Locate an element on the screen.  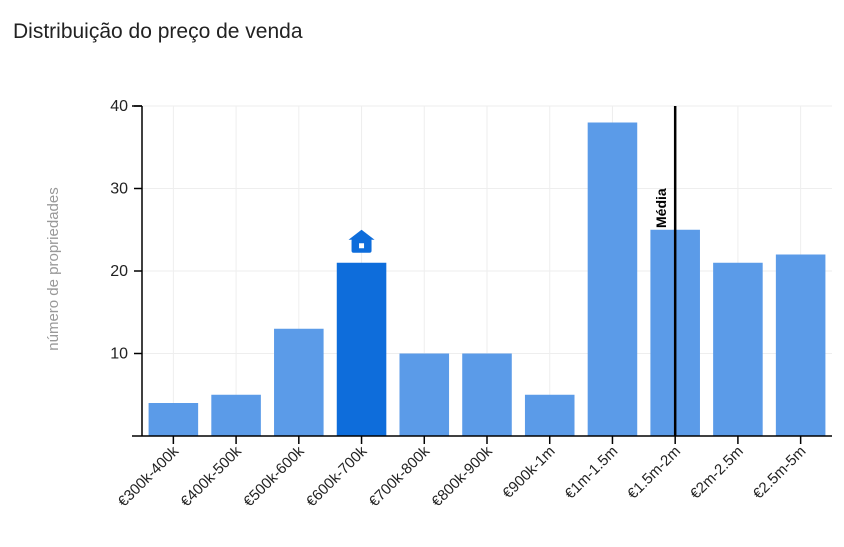
y-tick-label: 10 is located at coordinates (119, 354).